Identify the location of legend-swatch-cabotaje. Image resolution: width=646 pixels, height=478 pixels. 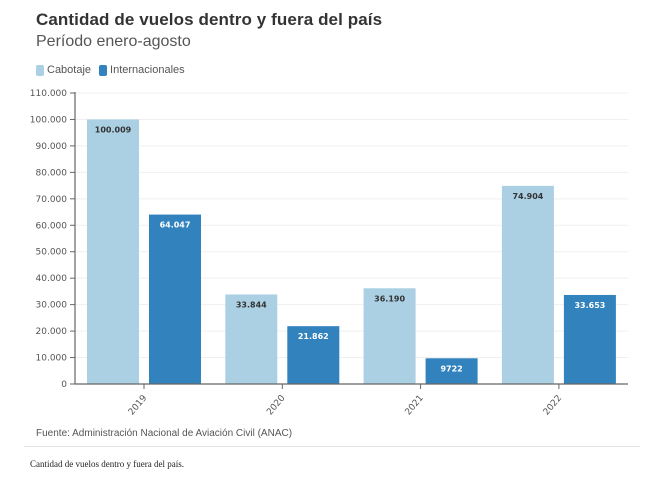
(40, 70).